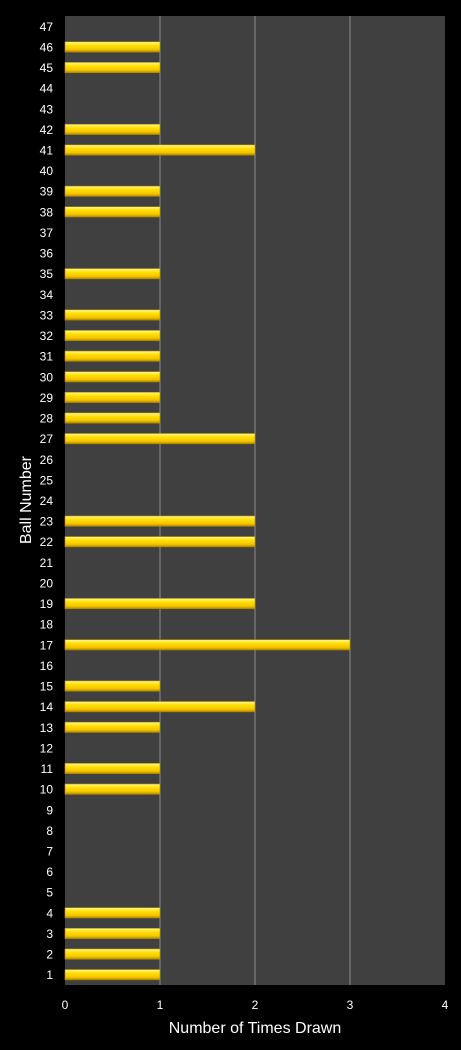  What do you see at coordinates (49, 831) in the screenshot?
I see `y-tick-label: 8` at bounding box center [49, 831].